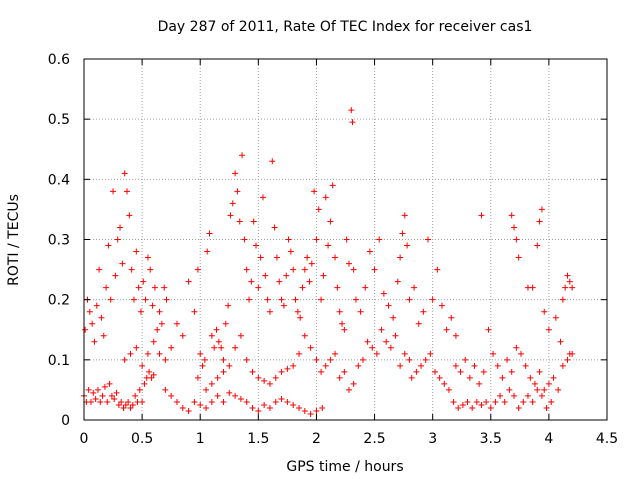 The height and width of the screenshot is (480, 640). Describe the element at coordinates (432, 439) in the screenshot. I see `x-tick-label: 3` at that location.